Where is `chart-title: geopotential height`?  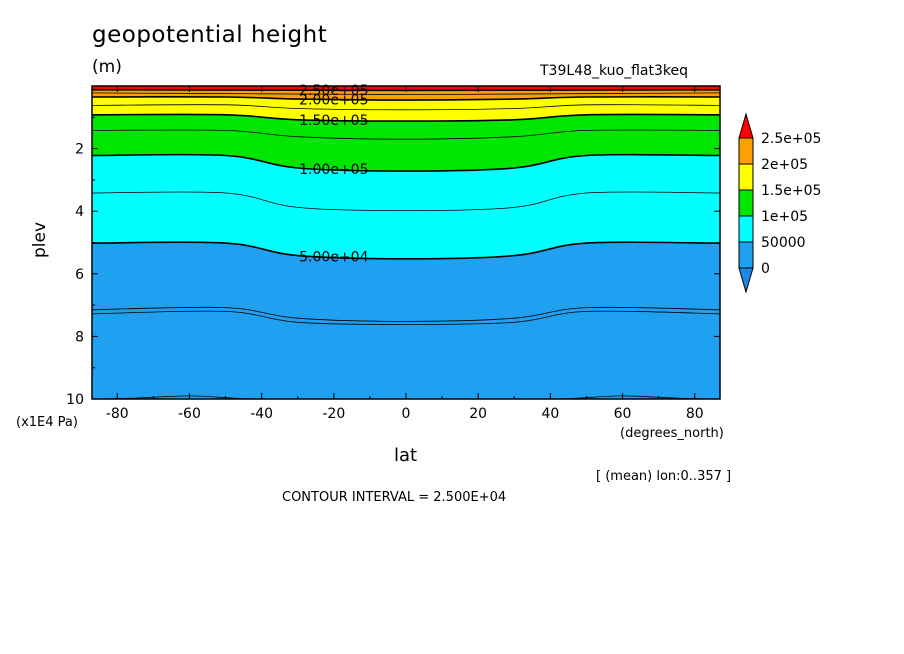
chart-title: geopotential height is located at coordinates (210, 35).